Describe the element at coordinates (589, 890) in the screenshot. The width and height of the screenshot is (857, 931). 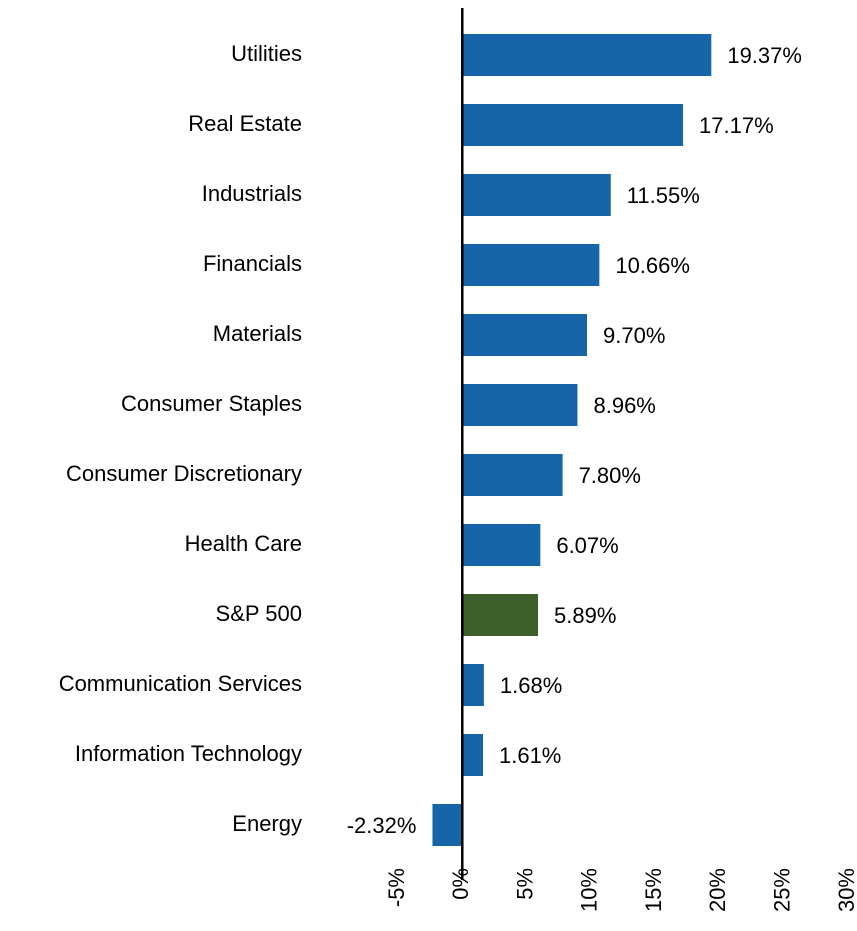
I see `x-tick-label: 10%` at that location.